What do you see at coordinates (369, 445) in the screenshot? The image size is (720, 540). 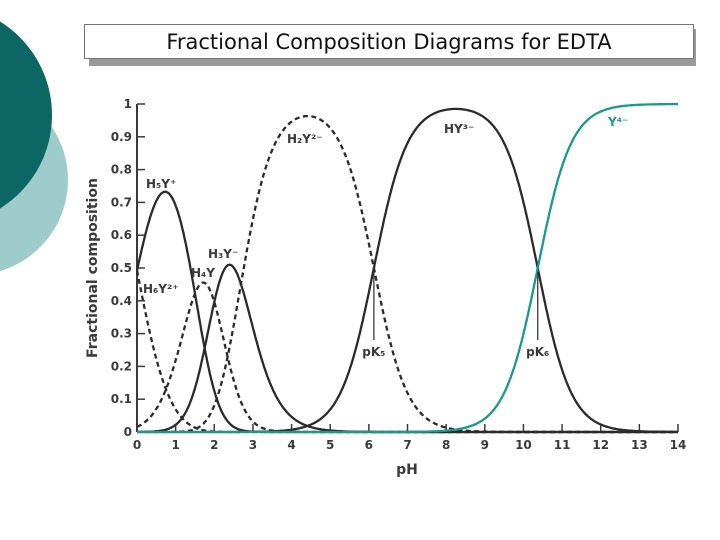 I see `x-tick-label: 6` at bounding box center [369, 445].